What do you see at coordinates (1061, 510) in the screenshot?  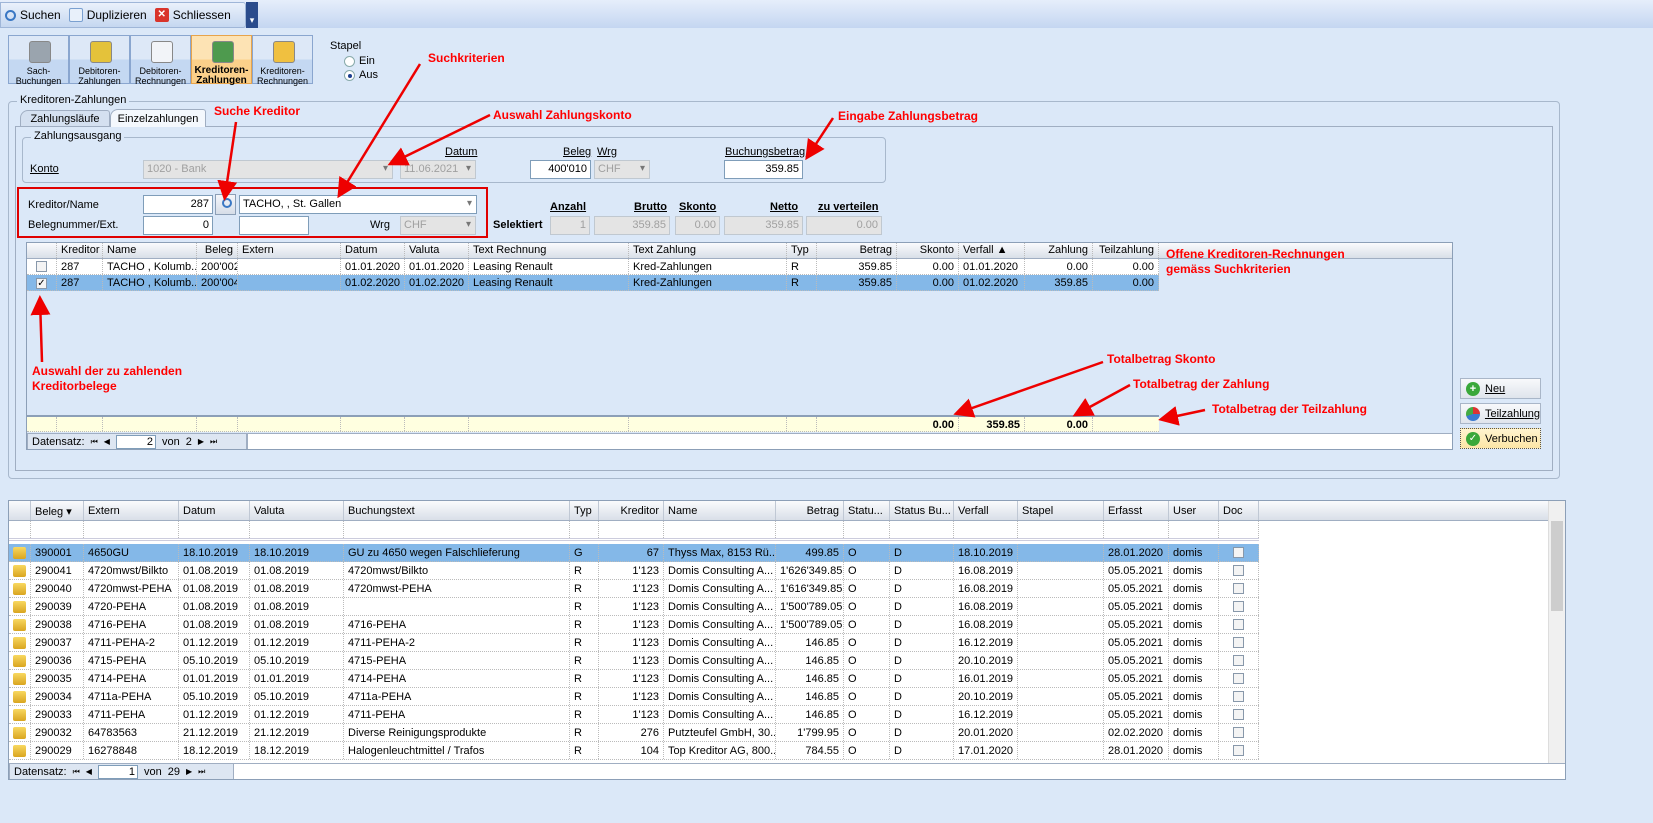 I see `column-header: Stapel` at bounding box center [1061, 510].